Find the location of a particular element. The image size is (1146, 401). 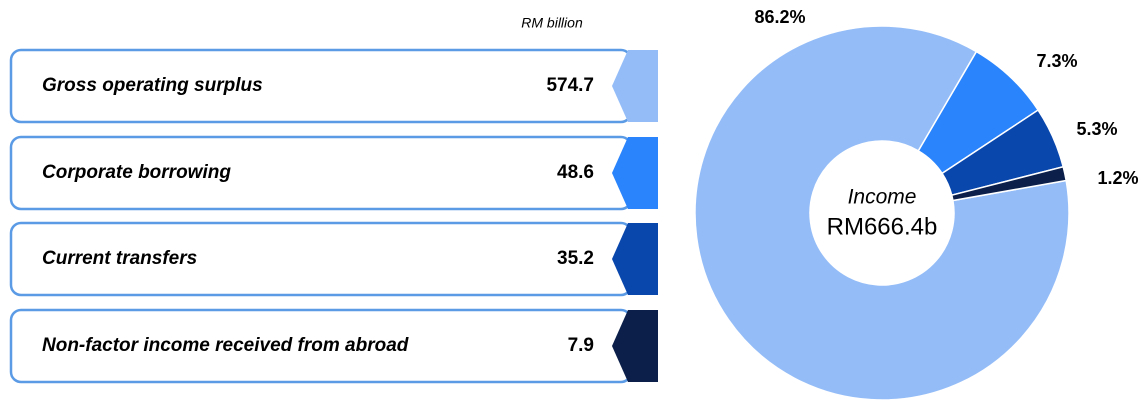

center-title: Income is located at coordinates (882, 197).